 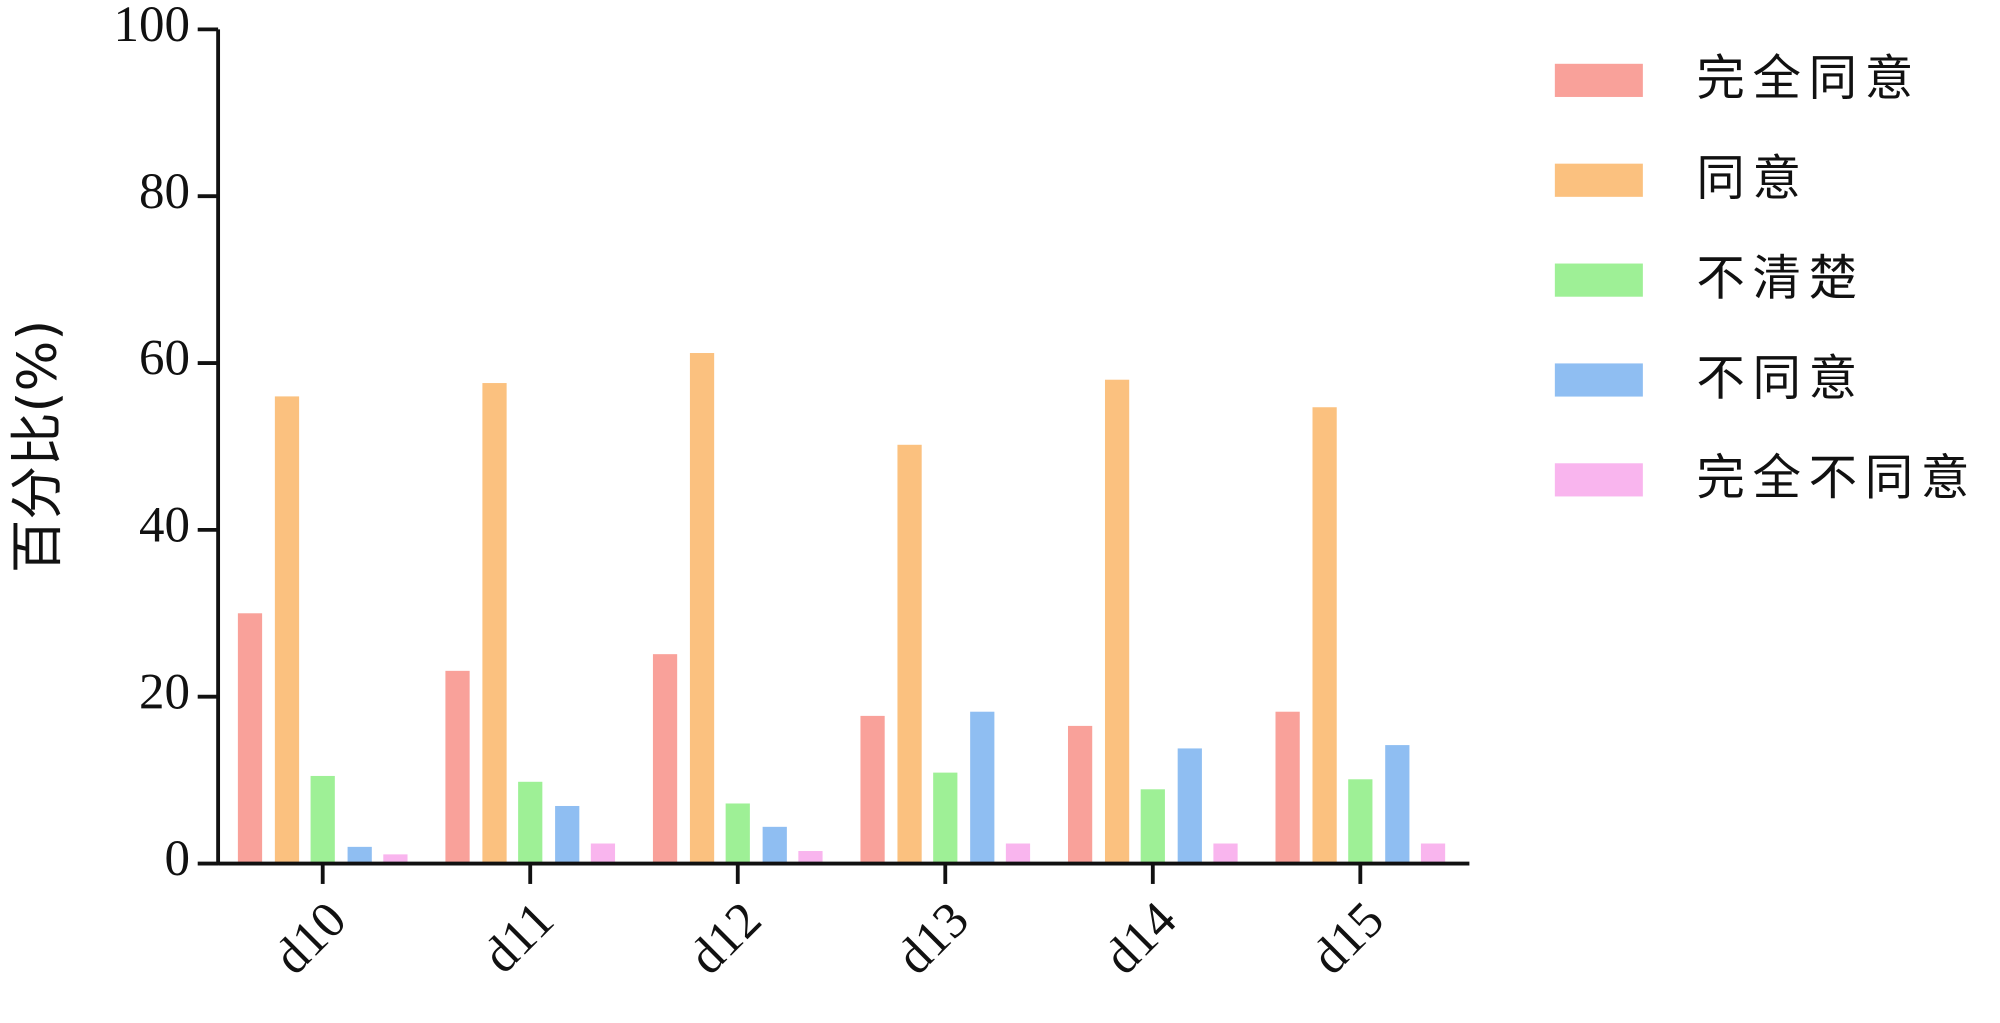 What do you see at coordinates (164, 192) in the screenshot?
I see `y-tick-label: 80` at bounding box center [164, 192].